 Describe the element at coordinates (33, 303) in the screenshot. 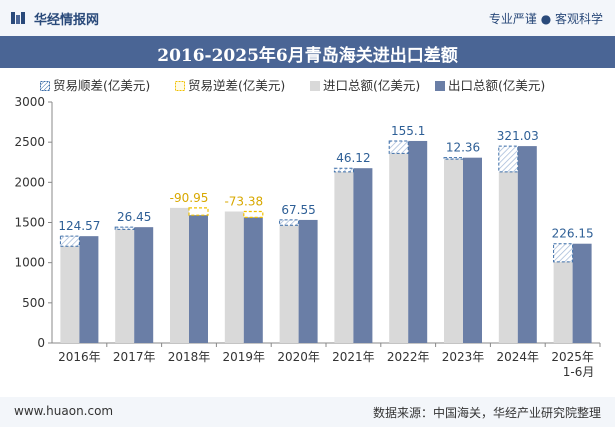

I see `y-tick-label: 500` at that location.